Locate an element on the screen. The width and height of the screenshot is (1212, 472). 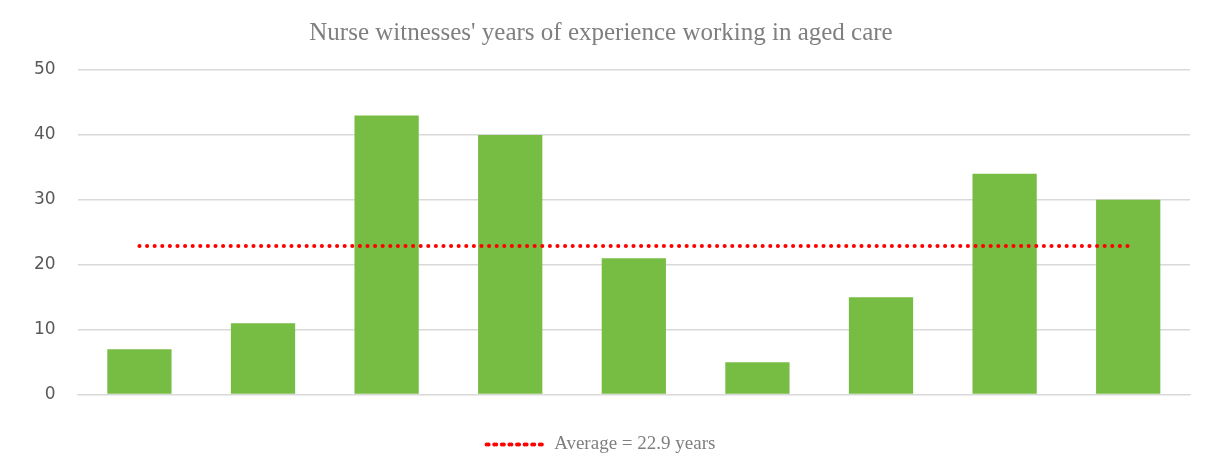
y-tick-label: 10 is located at coordinates (44, 328).